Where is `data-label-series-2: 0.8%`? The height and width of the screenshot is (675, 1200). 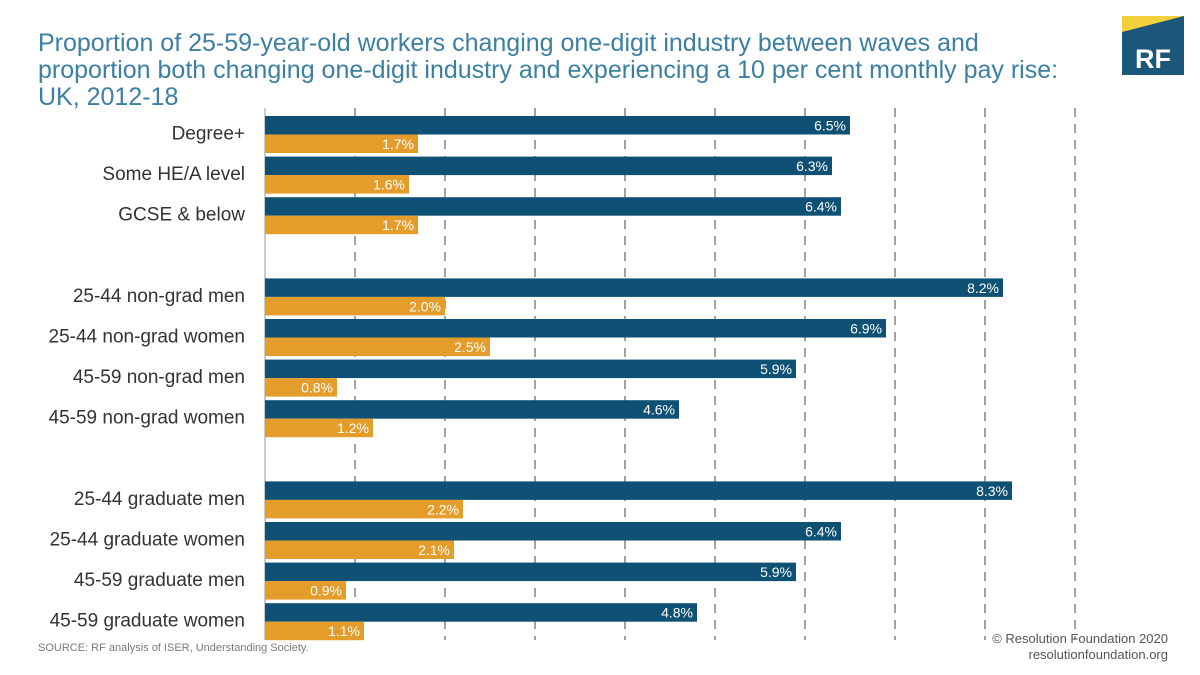
data-label-series-2: 0.8% is located at coordinates (317, 388).